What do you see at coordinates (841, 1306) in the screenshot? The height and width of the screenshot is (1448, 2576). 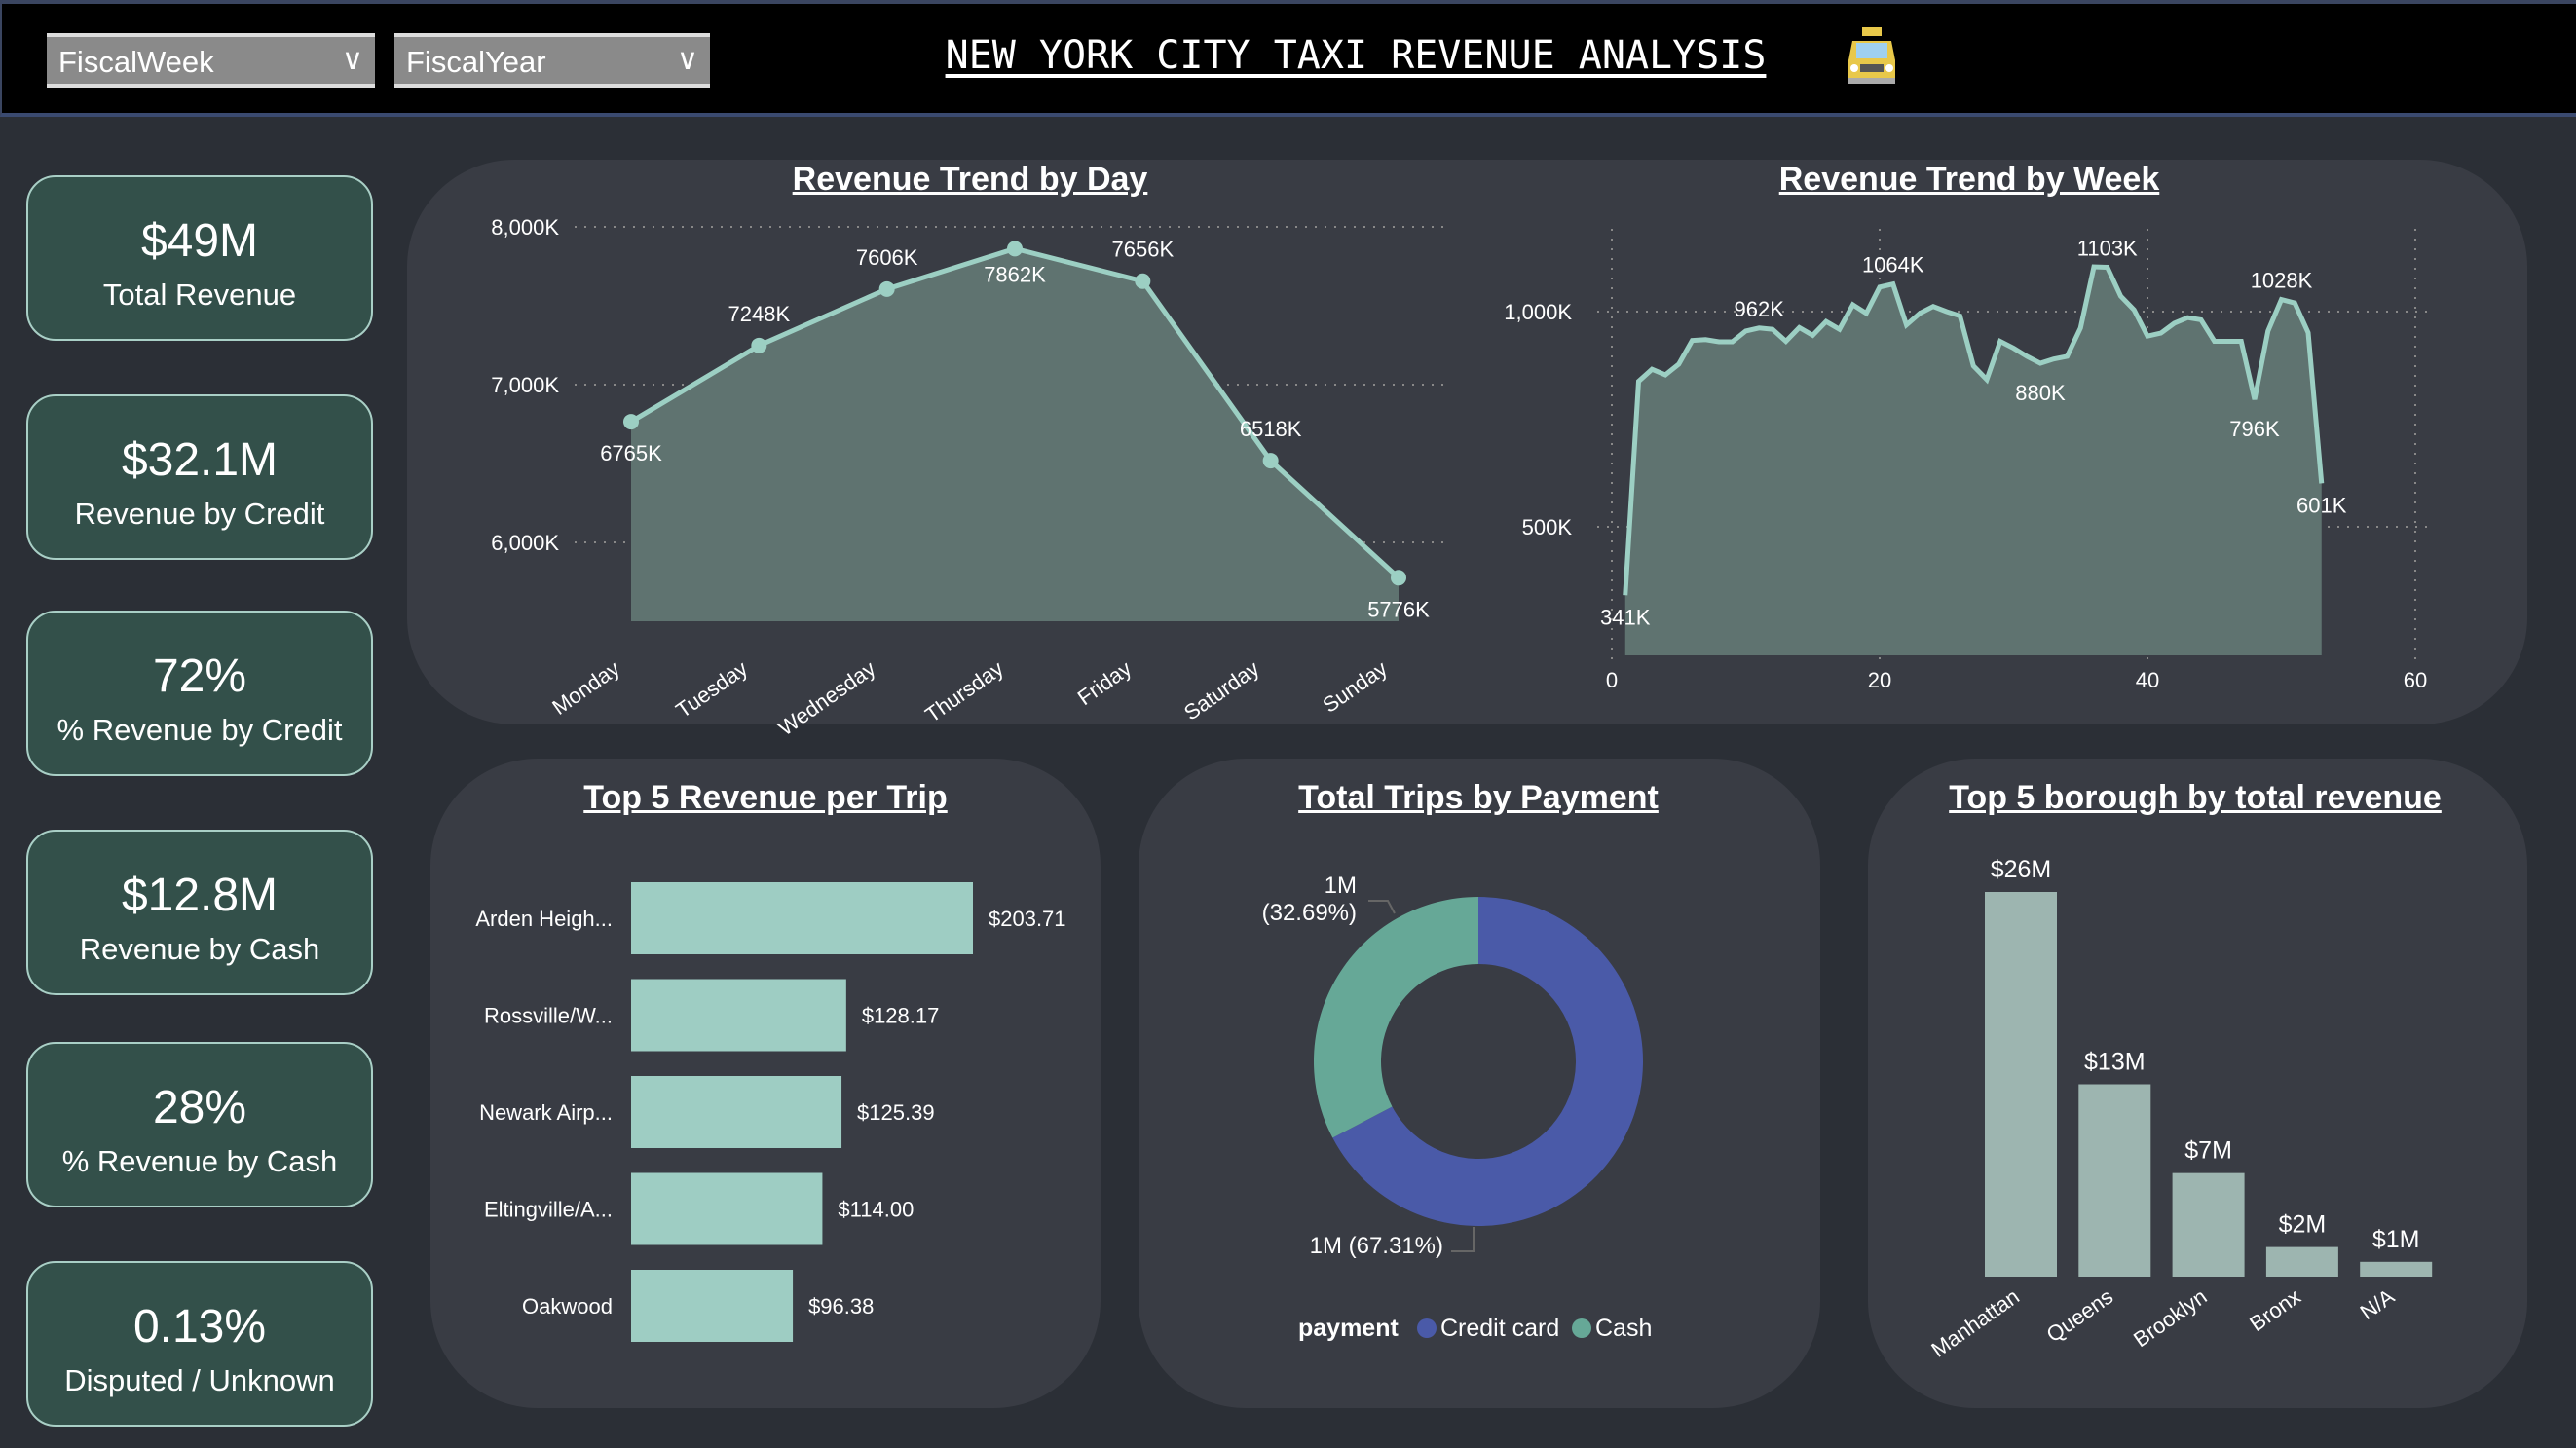 I see `data-label: $96.38` at bounding box center [841, 1306].